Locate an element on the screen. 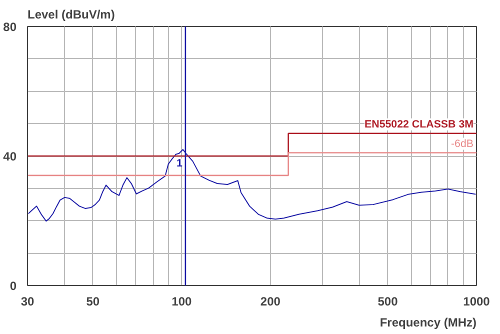 The width and height of the screenshot is (500, 334). series-label: EN55022 CLASSB 3M is located at coordinates (419, 124).